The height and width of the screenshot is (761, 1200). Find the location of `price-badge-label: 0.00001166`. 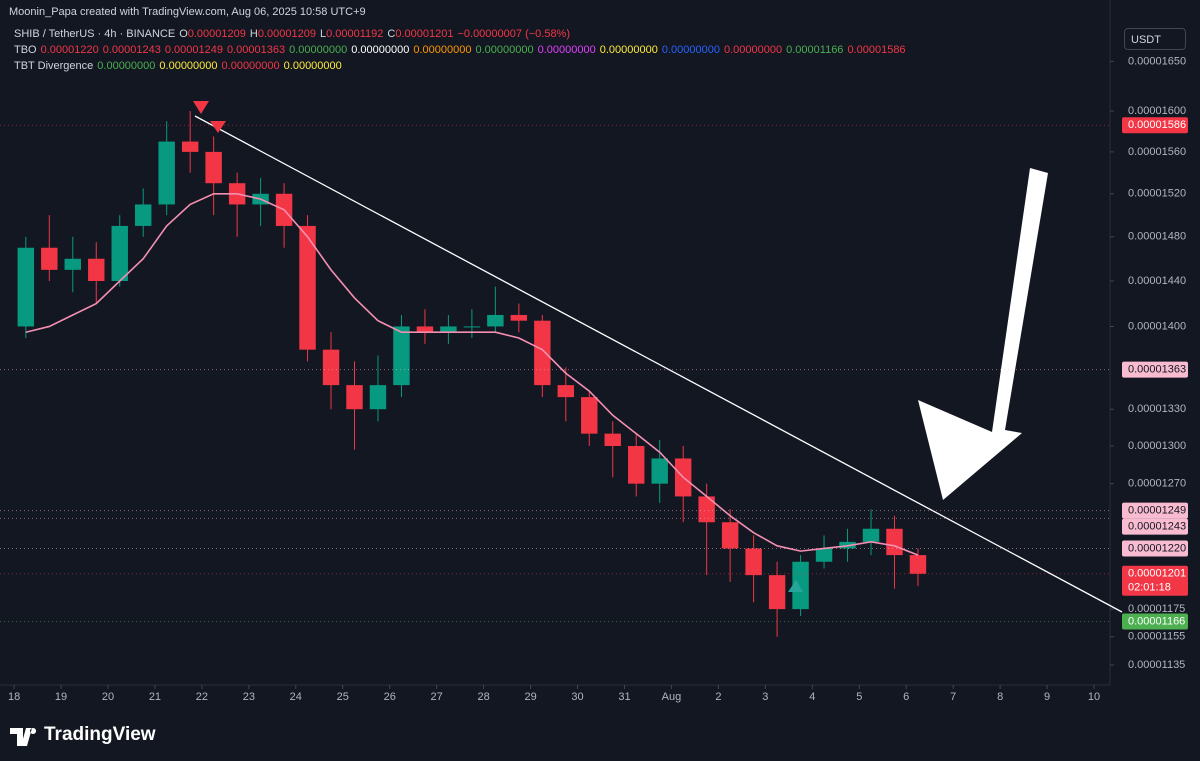

price-badge-label: 0.00001166 is located at coordinates (1156, 621).